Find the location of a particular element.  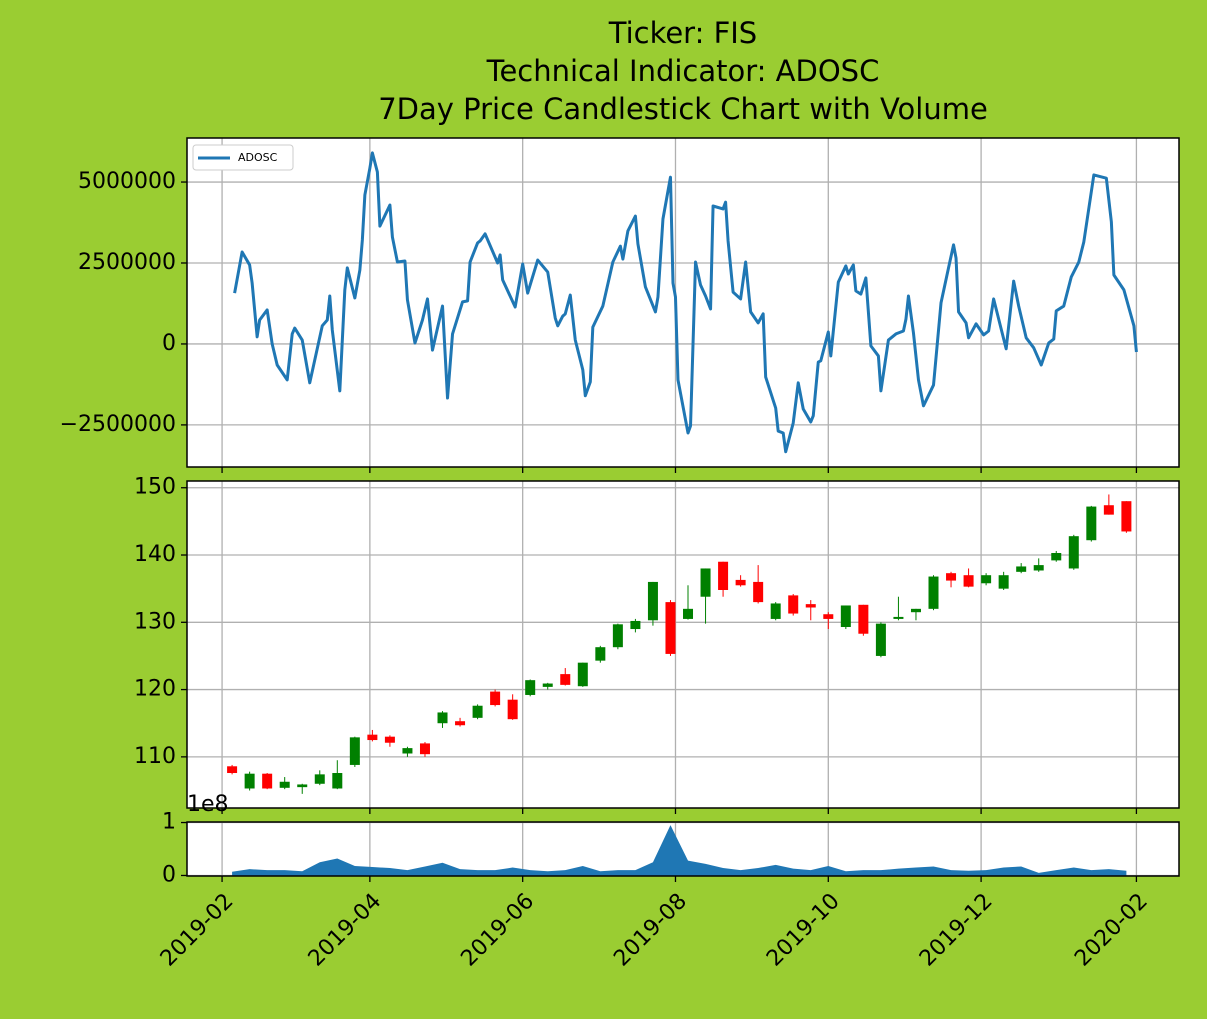

y-tick-label: 120 is located at coordinates (155, 689).